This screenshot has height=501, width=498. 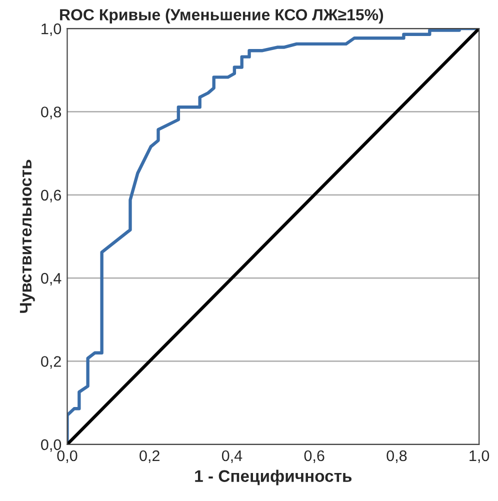 I want to click on x-tick-label: 0,0, so click(x=67, y=456).